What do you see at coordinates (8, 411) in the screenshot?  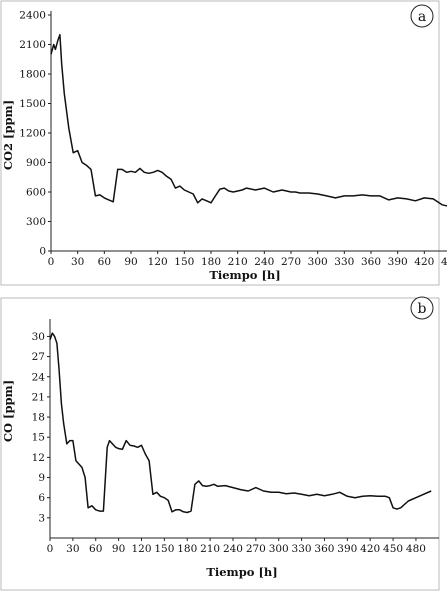 I see `y-axis-label-b: CO [ppm]` at bounding box center [8, 411].